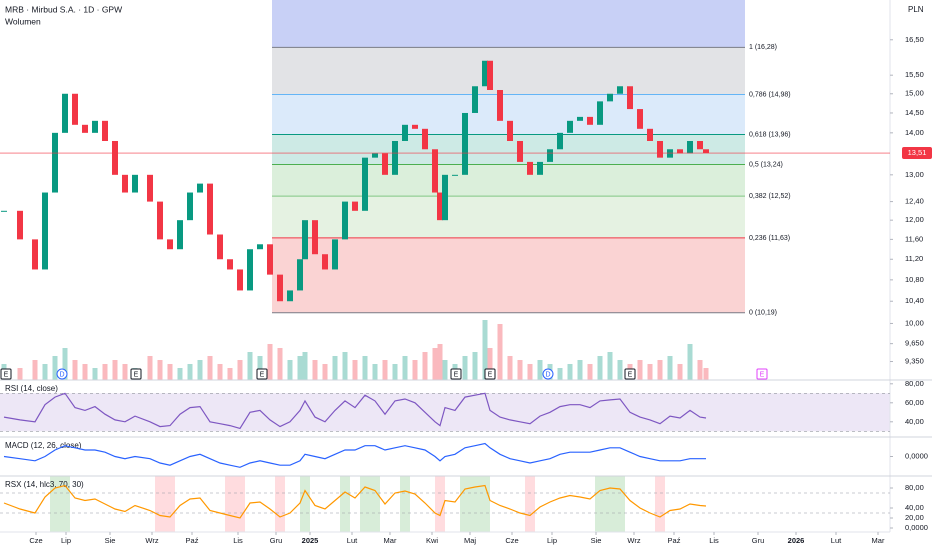 The height and width of the screenshot is (550, 932). What do you see at coordinates (914, 322) in the screenshot?
I see `y-tick-label: 10,00` at bounding box center [914, 322].